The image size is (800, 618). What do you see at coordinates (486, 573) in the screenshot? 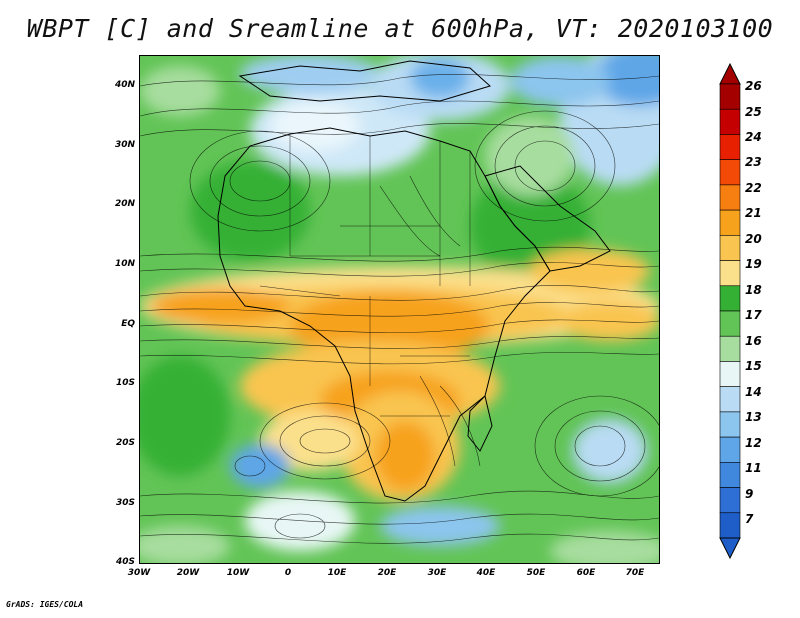
I see `lon-label: 40E` at bounding box center [486, 573].